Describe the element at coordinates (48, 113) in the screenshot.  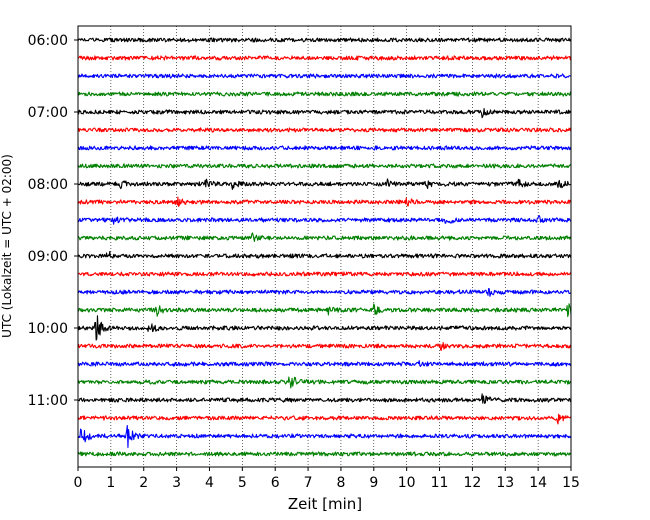
I see `y-tick-label: 07:00` at that location.